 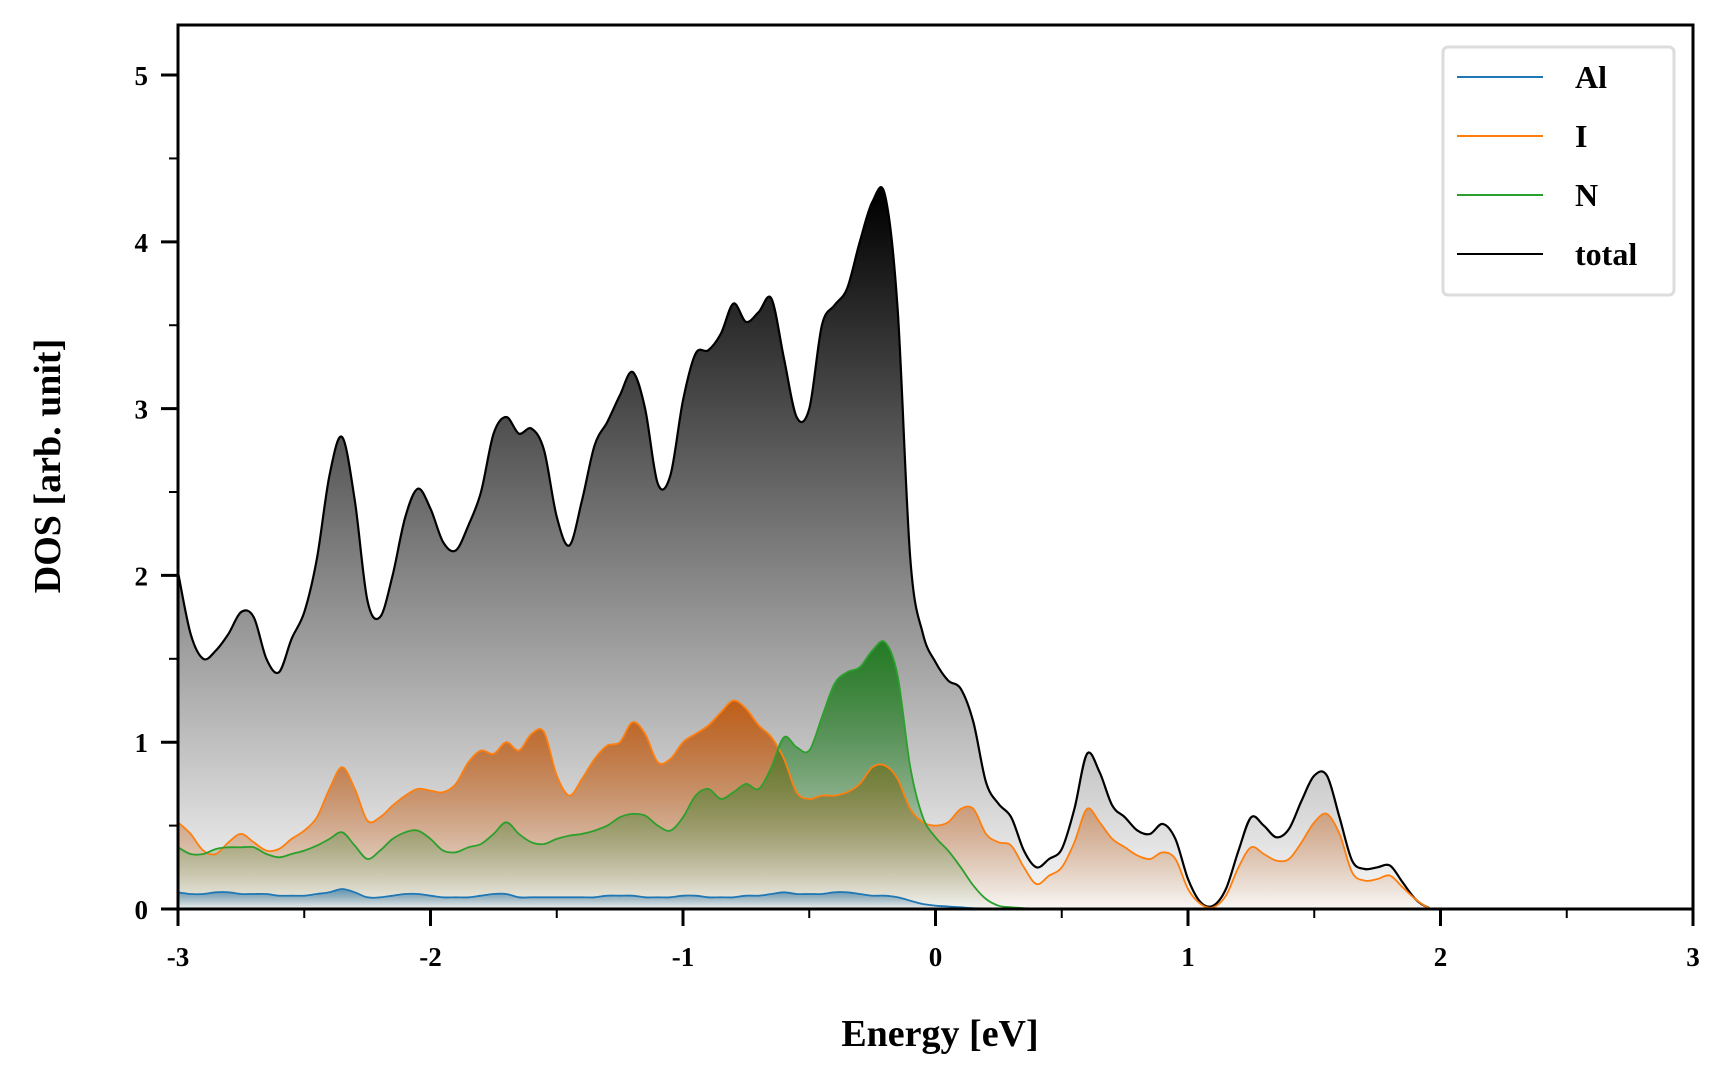 What do you see at coordinates (1558, 171) in the screenshot?
I see `legend-box` at bounding box center [1558, 171].